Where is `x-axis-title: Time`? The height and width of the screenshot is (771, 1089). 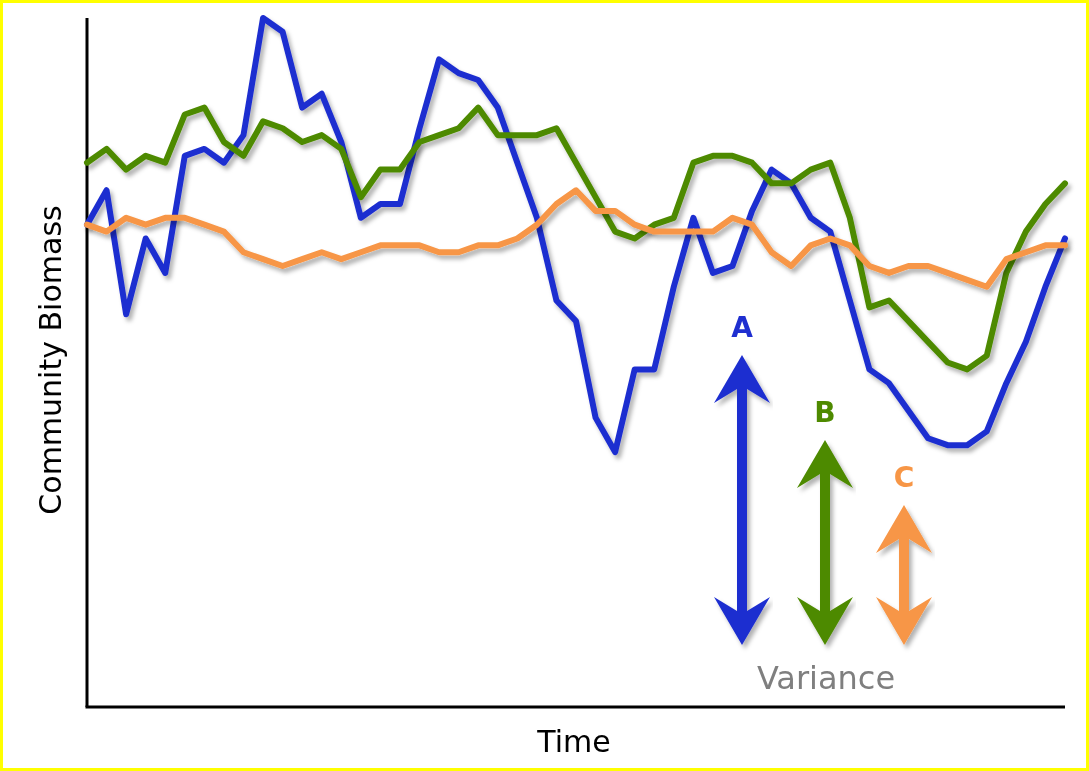 x-axis-title: Time is located at coordinates (573, 741).